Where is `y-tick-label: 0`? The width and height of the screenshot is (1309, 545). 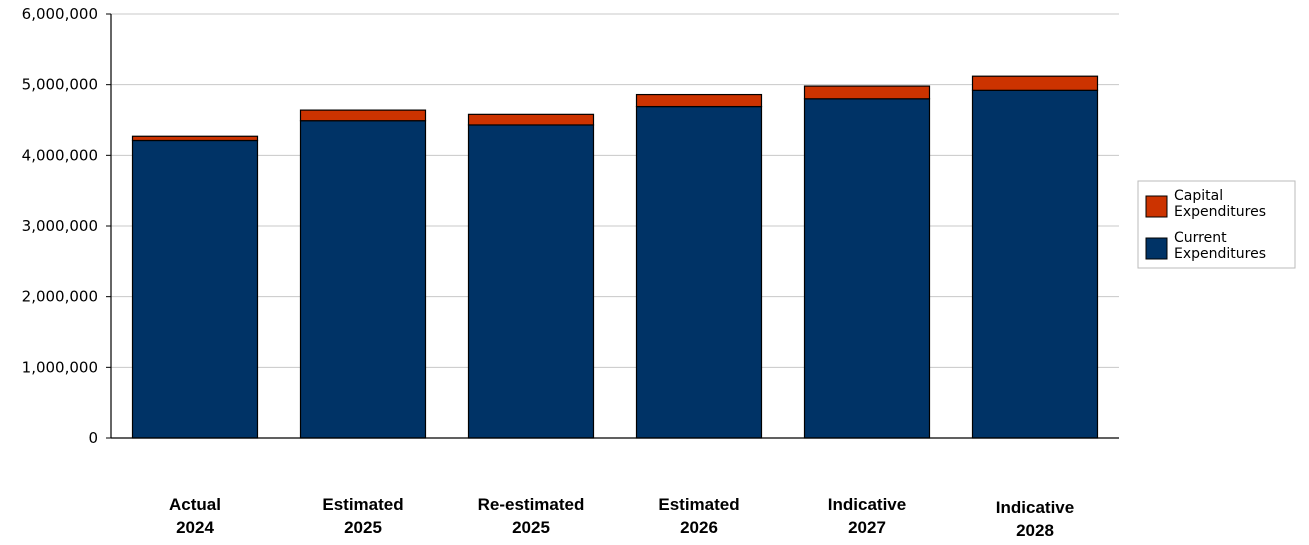
y-tick-label: 0 is located at coordinates (93, 438).